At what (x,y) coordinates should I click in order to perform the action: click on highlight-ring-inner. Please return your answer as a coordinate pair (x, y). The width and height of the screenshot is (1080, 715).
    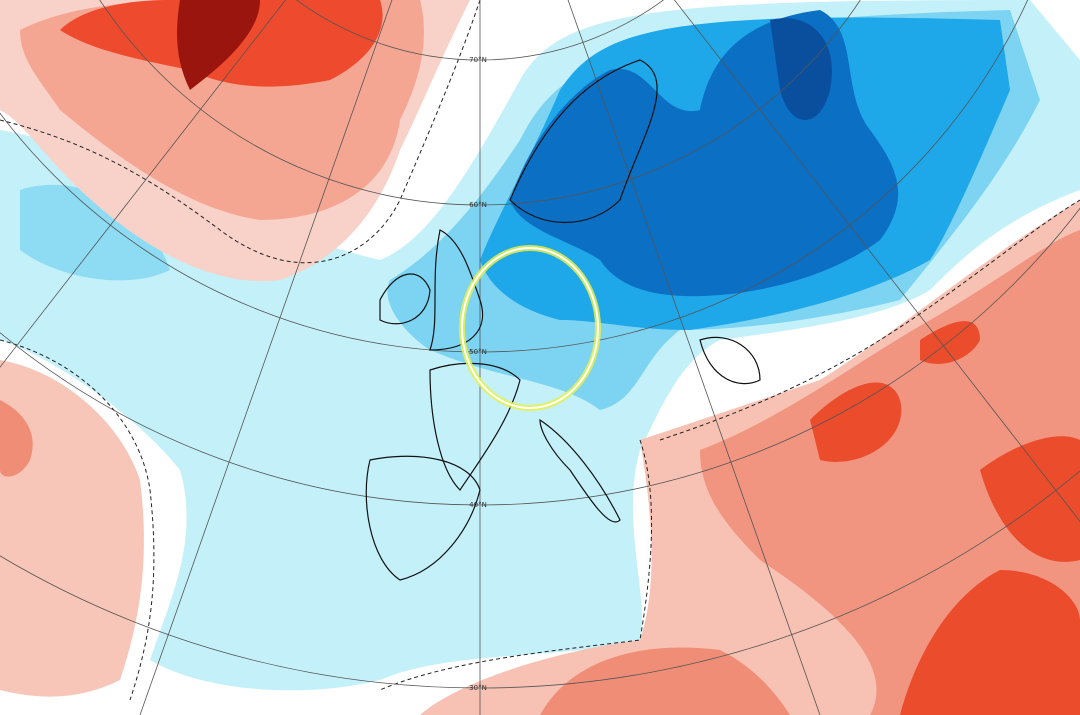
    Looking at the image, I should click on (530, 328).